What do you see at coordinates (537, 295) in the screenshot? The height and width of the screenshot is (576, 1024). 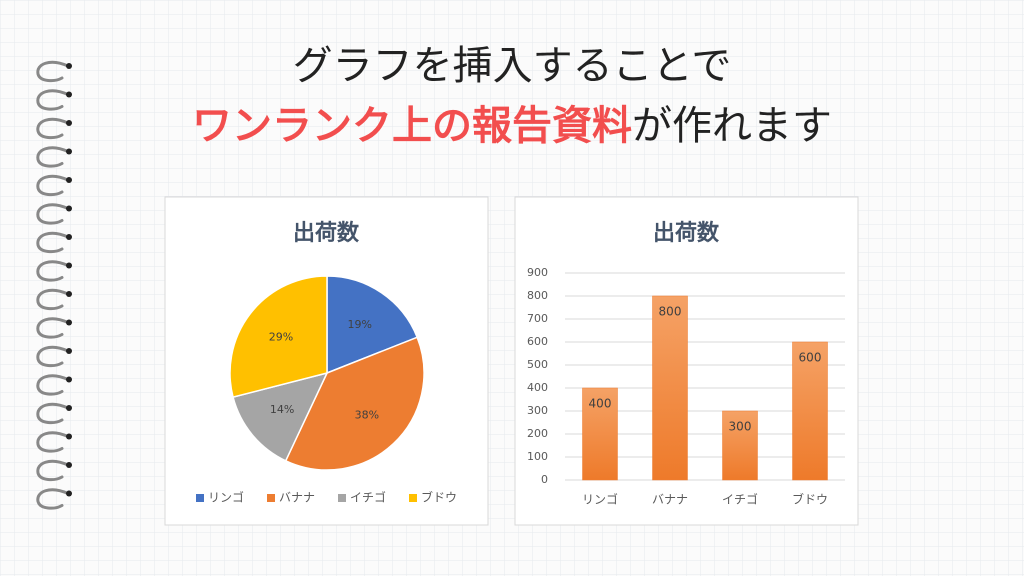 I see `y-tick-label: 800` at bounding box center [537, 295].